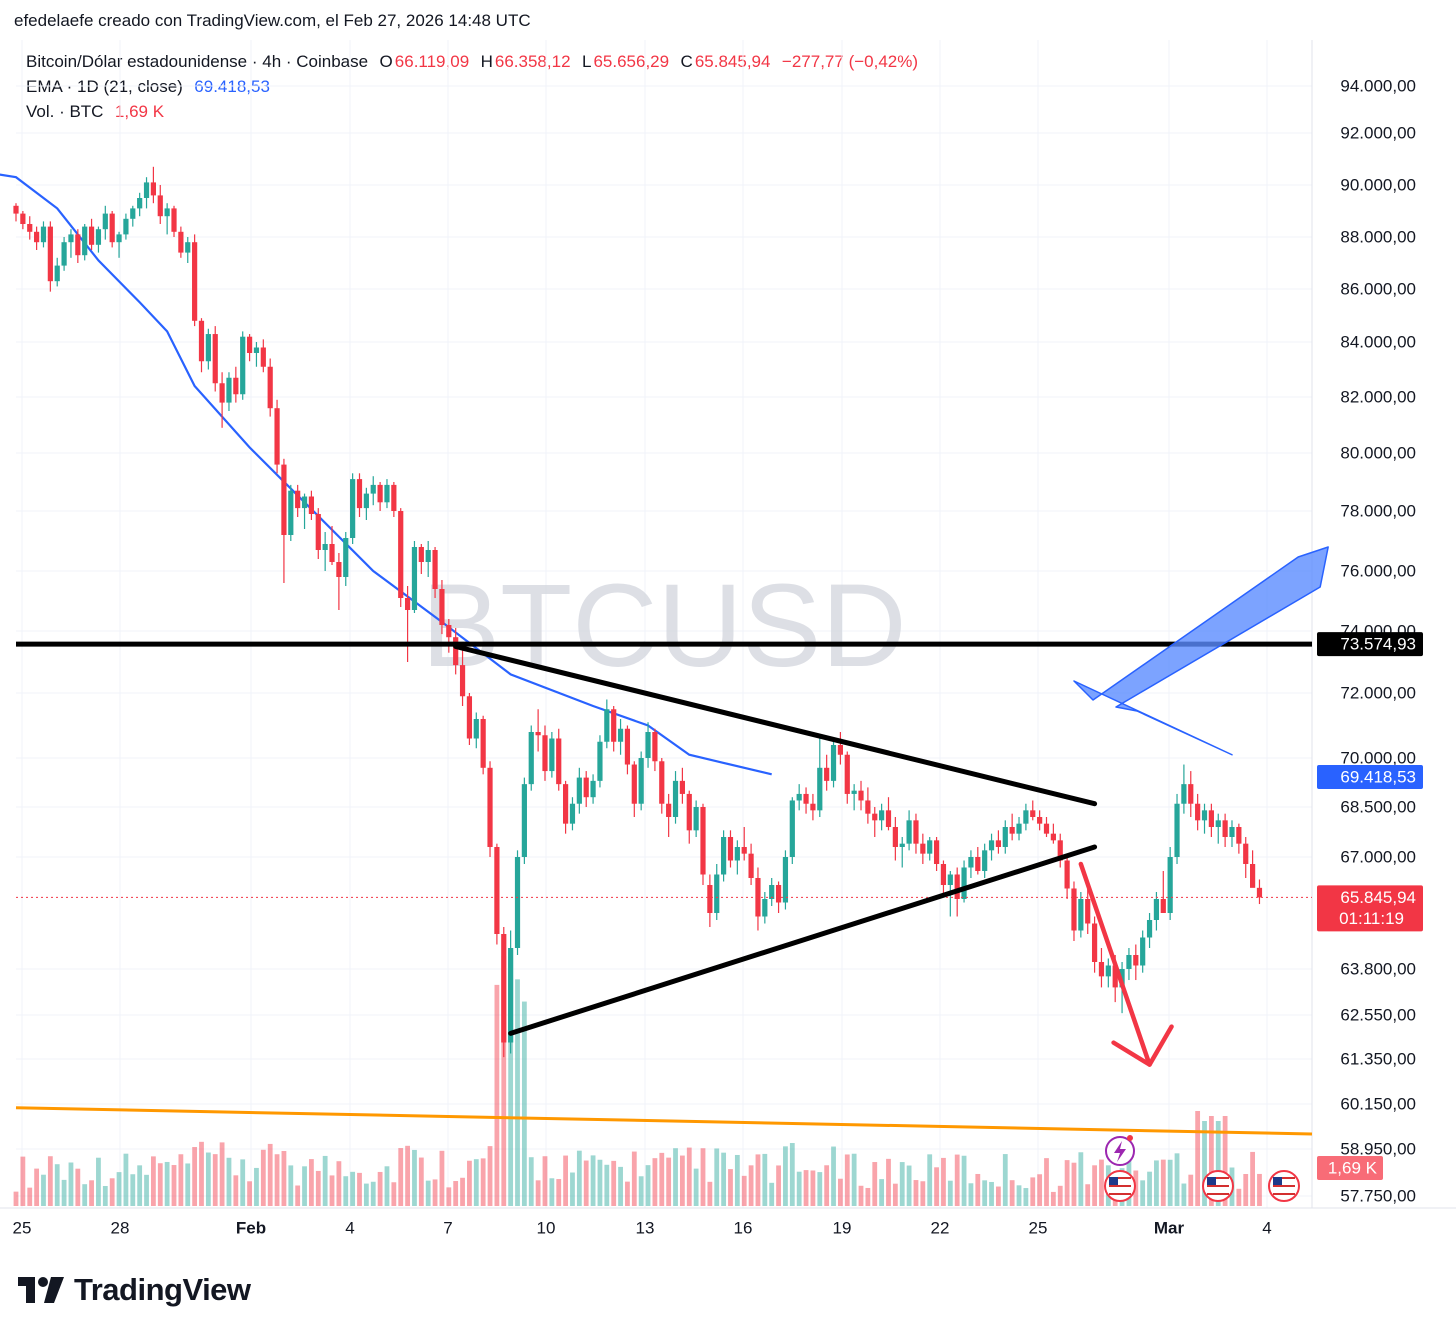 Image resolution: width=1456 pixels, height=1335 pixels. I want to click on brand-name: TradingView, so click(162, 1289).